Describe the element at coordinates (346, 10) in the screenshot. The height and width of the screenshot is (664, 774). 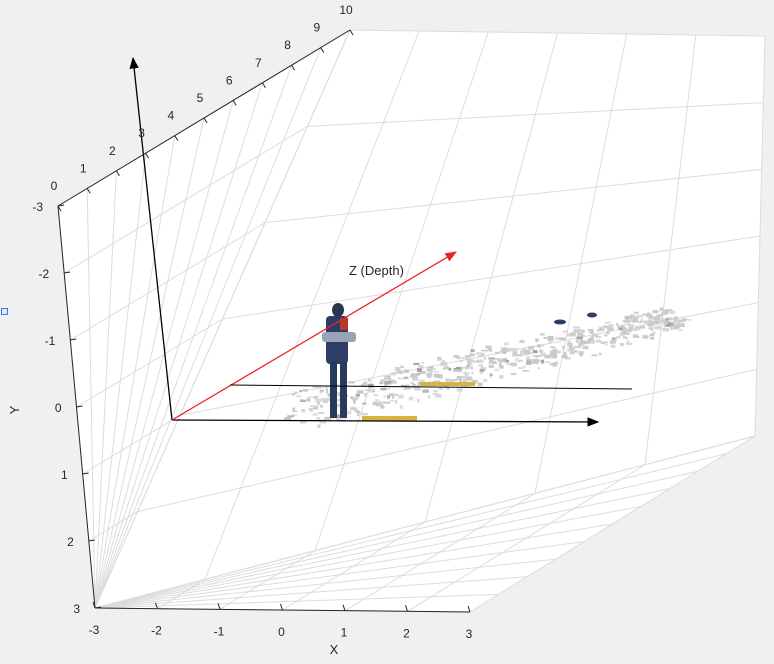
I see `z-tick-label: 10` at that location.